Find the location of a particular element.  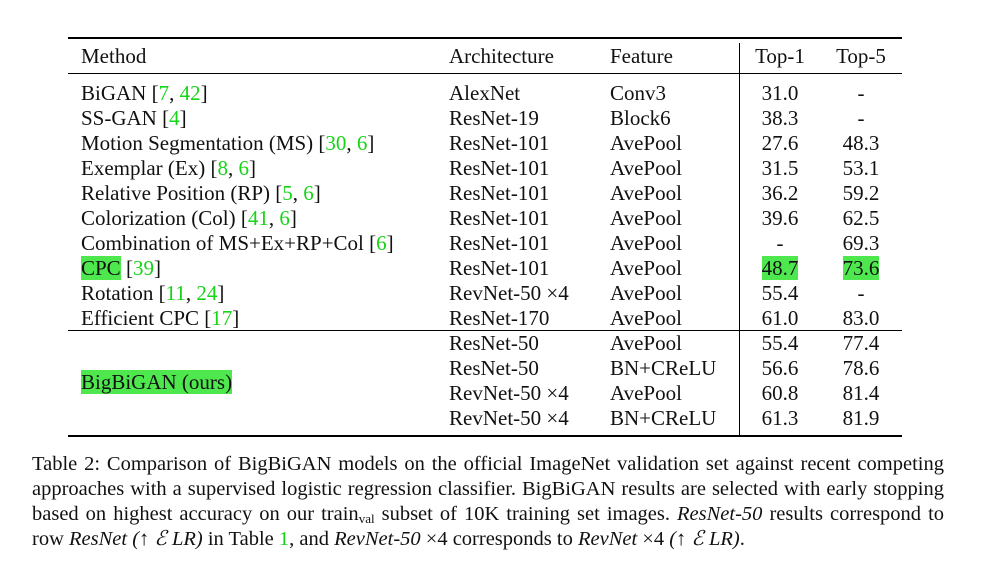

top1-value: 31.0 is located at coordinates (780, 93).